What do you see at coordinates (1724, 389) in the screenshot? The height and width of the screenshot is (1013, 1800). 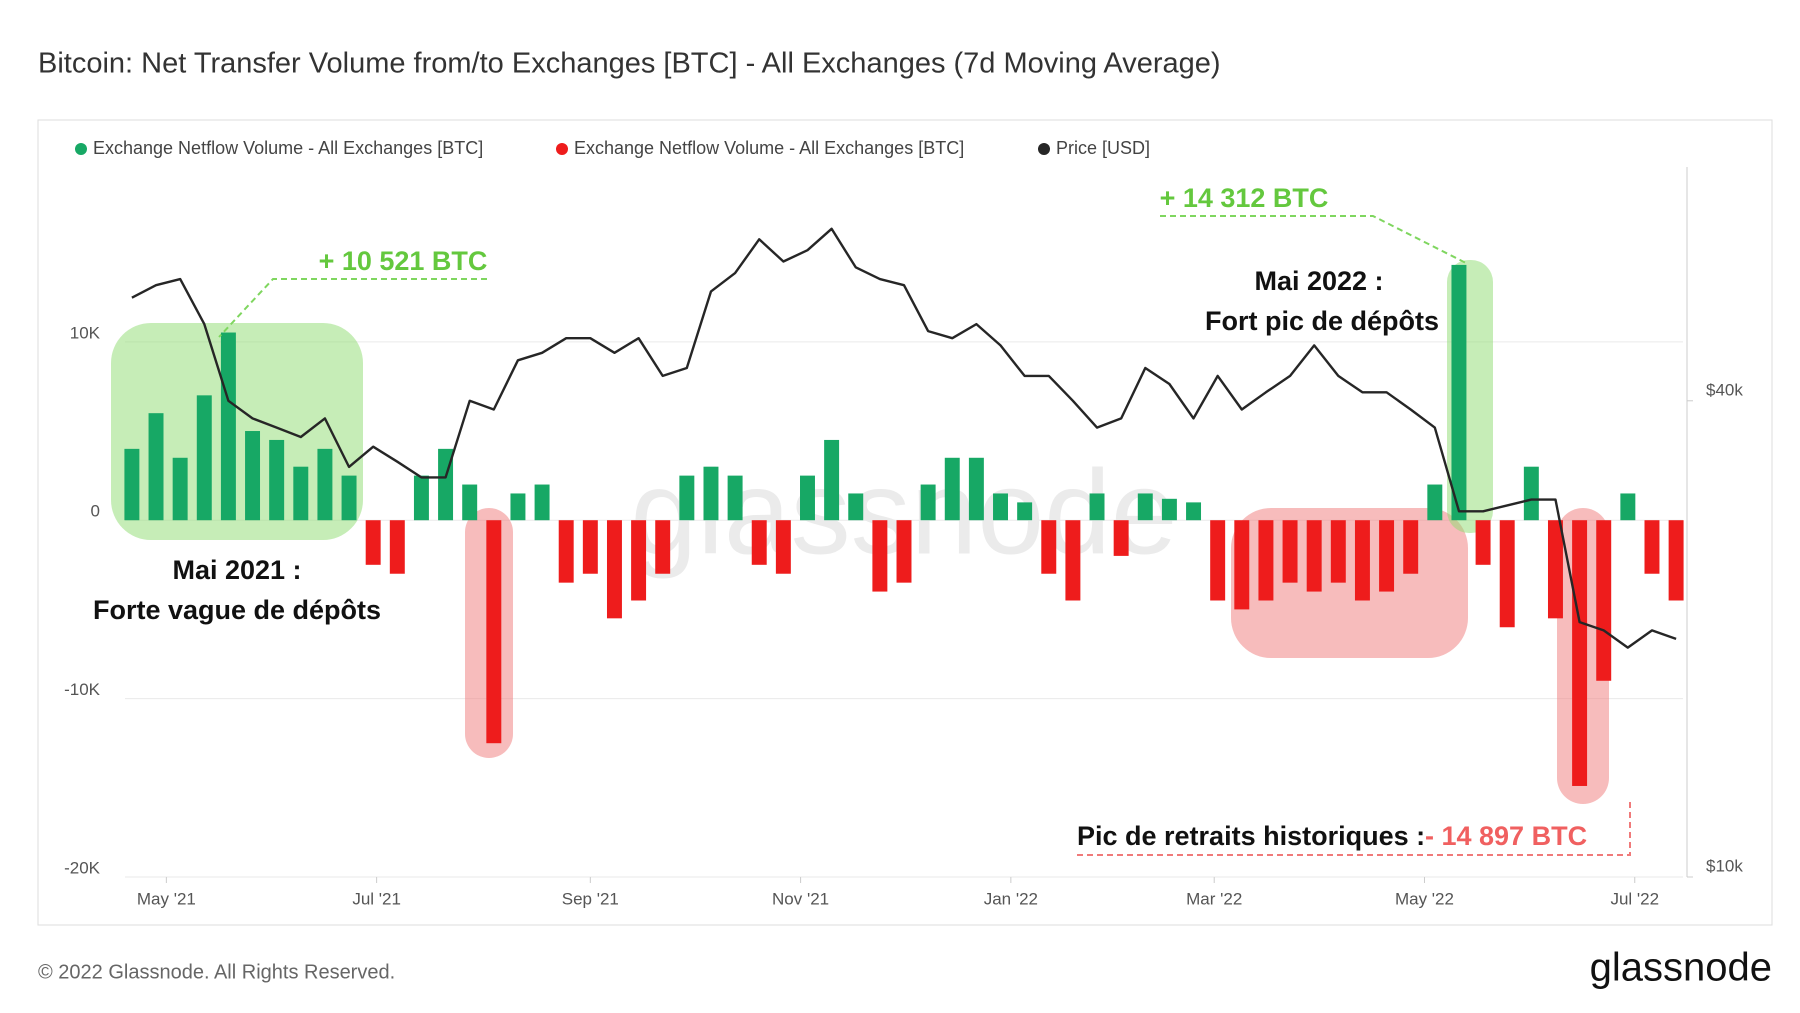 I see `y2-tick-label: $40k` at bounding box center [1724, 389].